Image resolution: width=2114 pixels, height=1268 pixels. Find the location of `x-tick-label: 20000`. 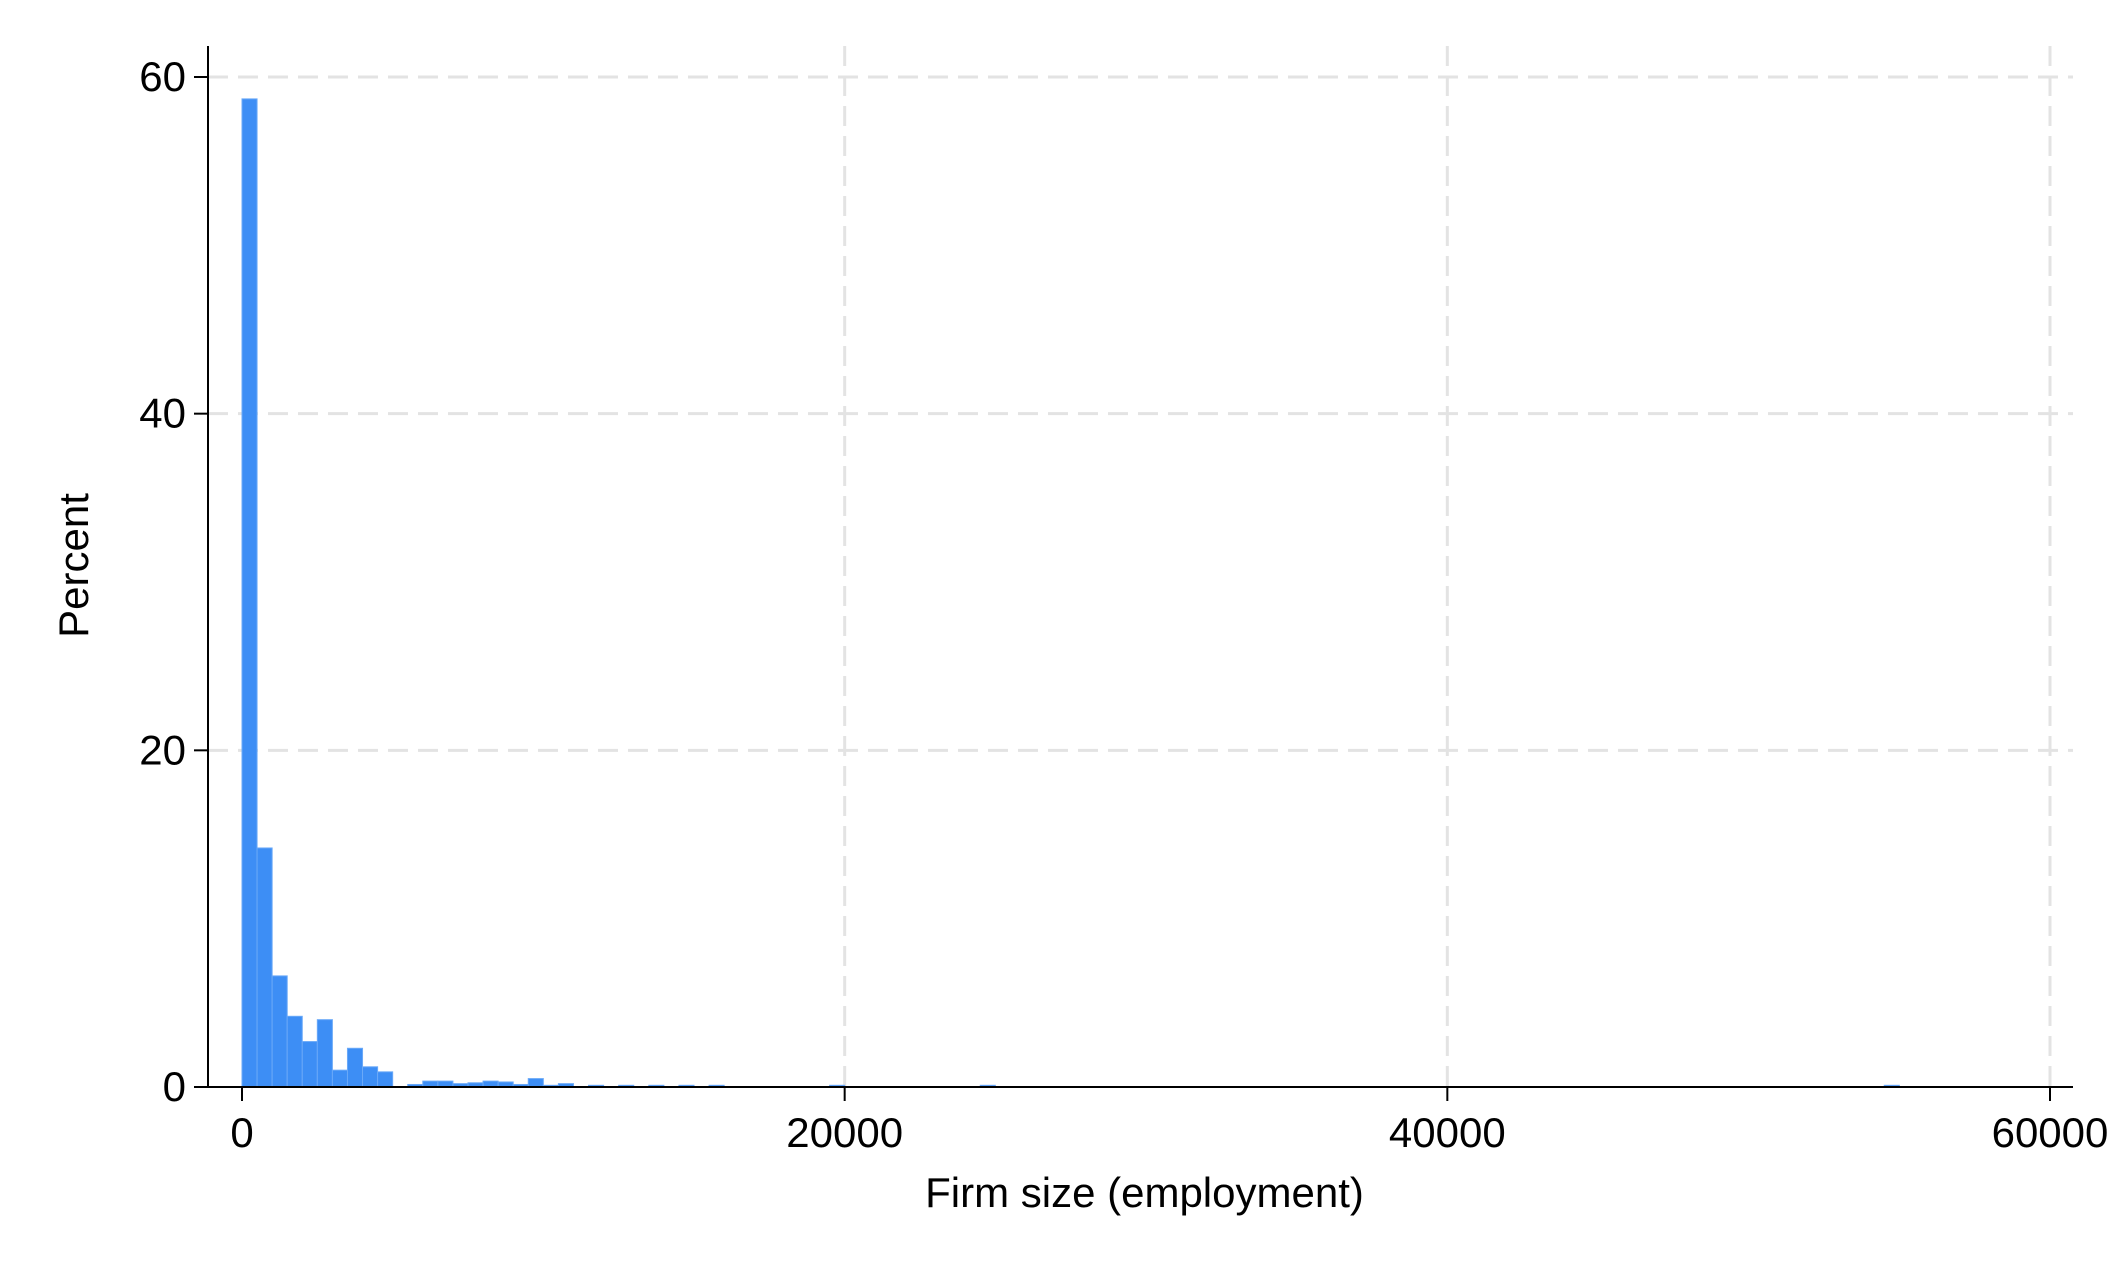

x-tick-label: 20000 is located at coordinates (844, 1132).